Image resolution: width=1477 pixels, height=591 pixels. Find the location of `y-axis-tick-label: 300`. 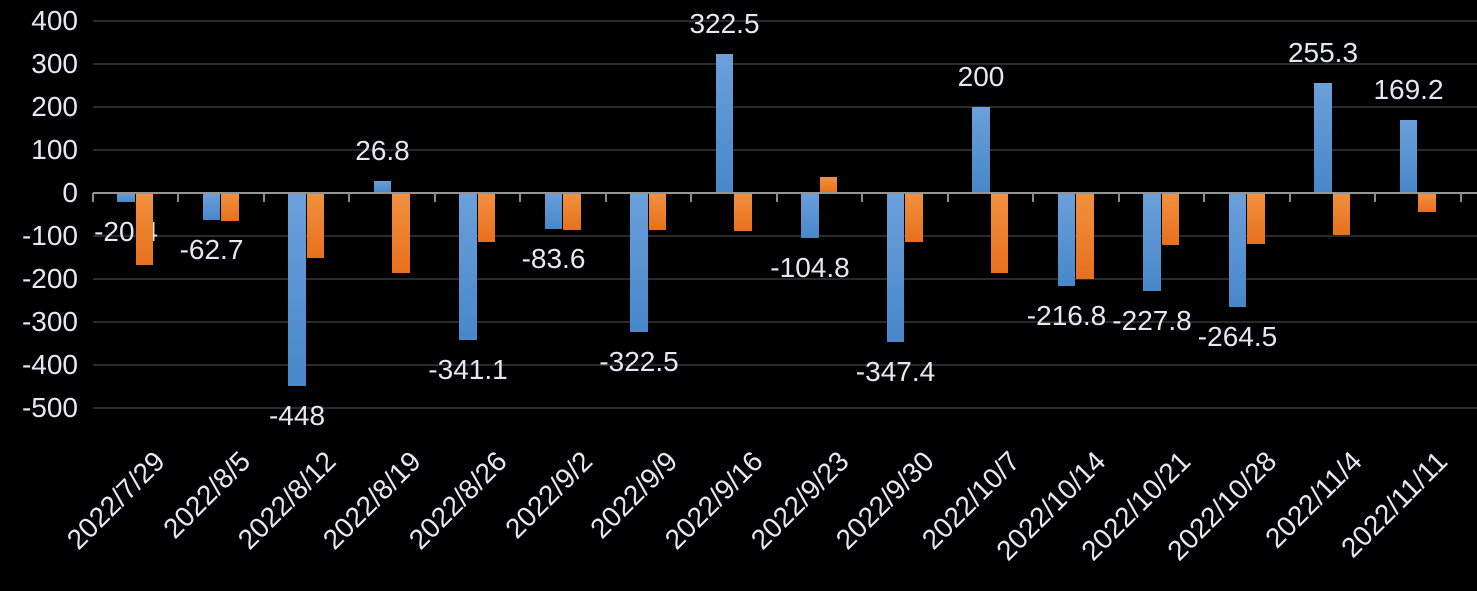

y-axis-tick-label: 300 is located at coordinates (54, 63).